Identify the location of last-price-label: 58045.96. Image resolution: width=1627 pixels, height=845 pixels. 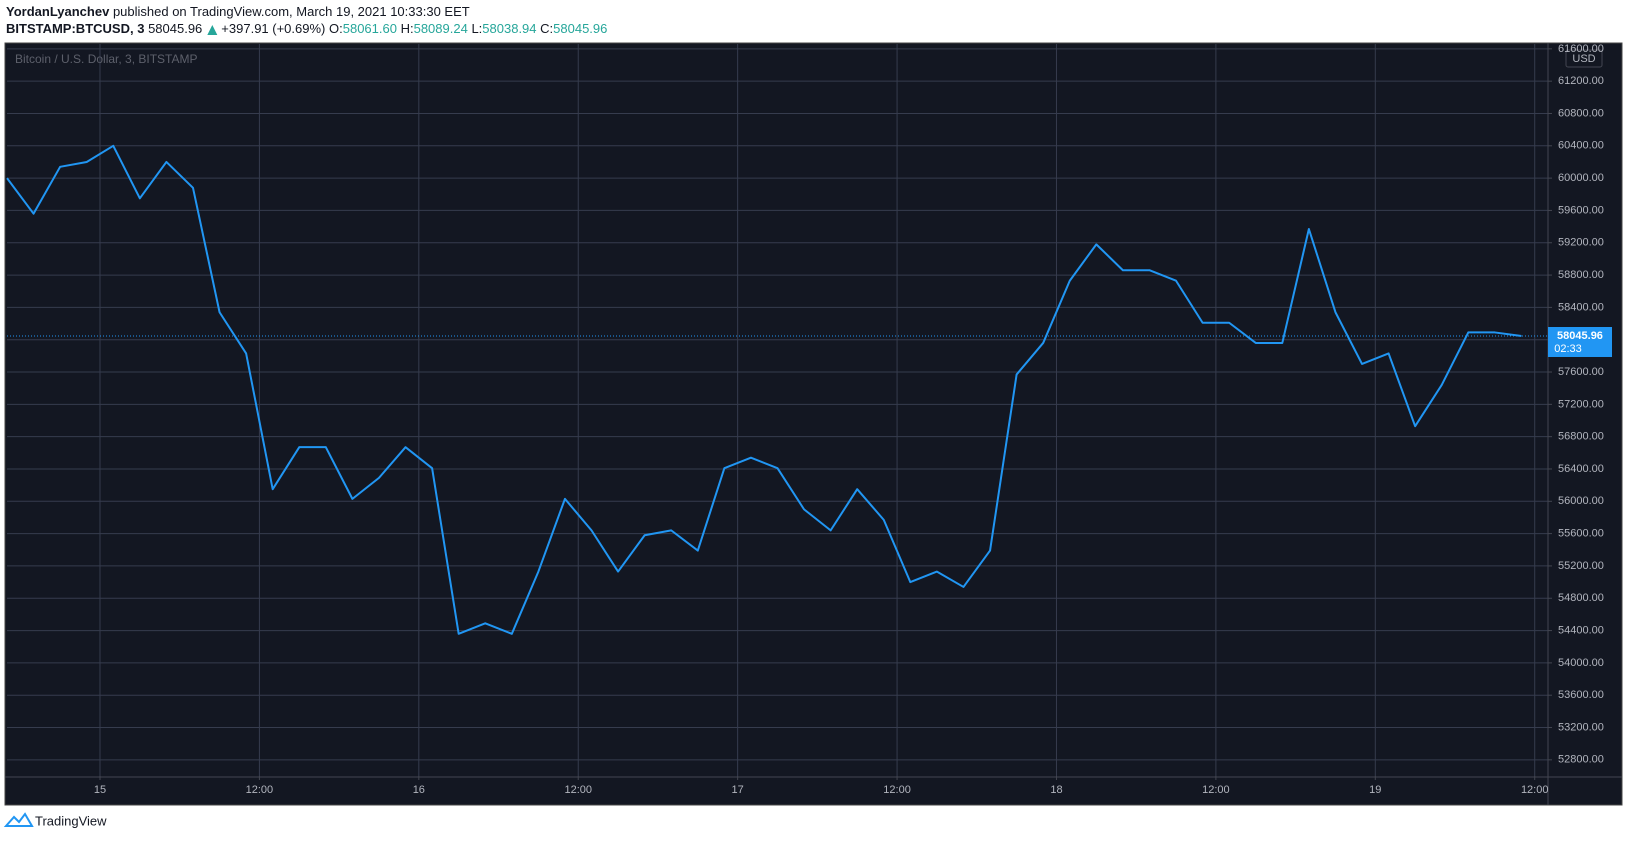
(1580, 336).